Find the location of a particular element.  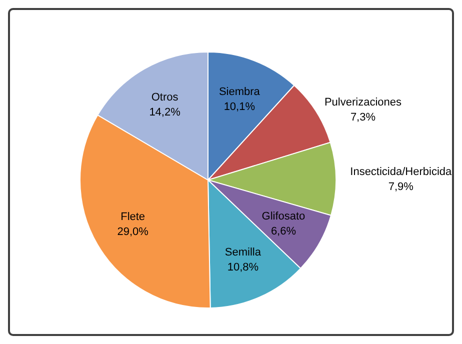

slice-label: Insecticida/Herbicida is located at coordinates (401, 172).